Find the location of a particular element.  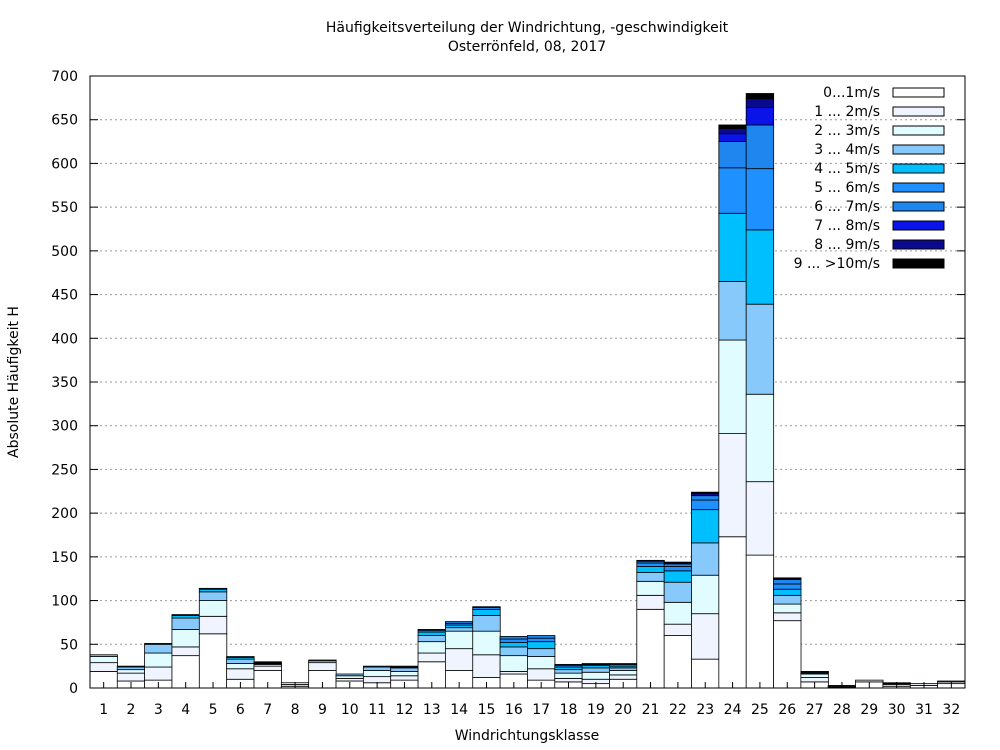

x-tick-label: 23 is located at coordinates (705, 710).